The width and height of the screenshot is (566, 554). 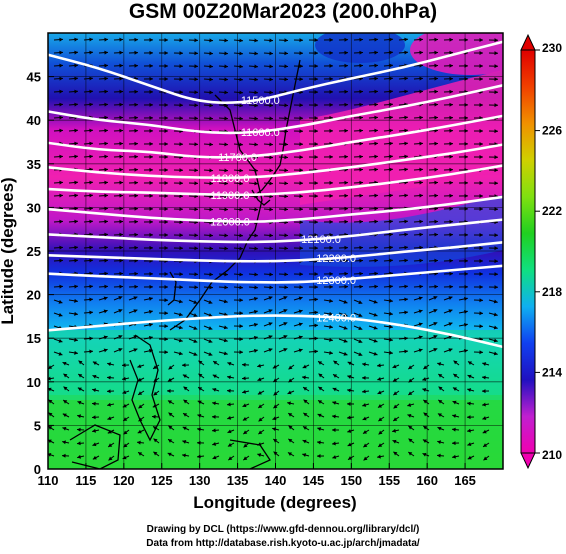 I want to click on y-tick-label: 0, so click(x=37, y=469).